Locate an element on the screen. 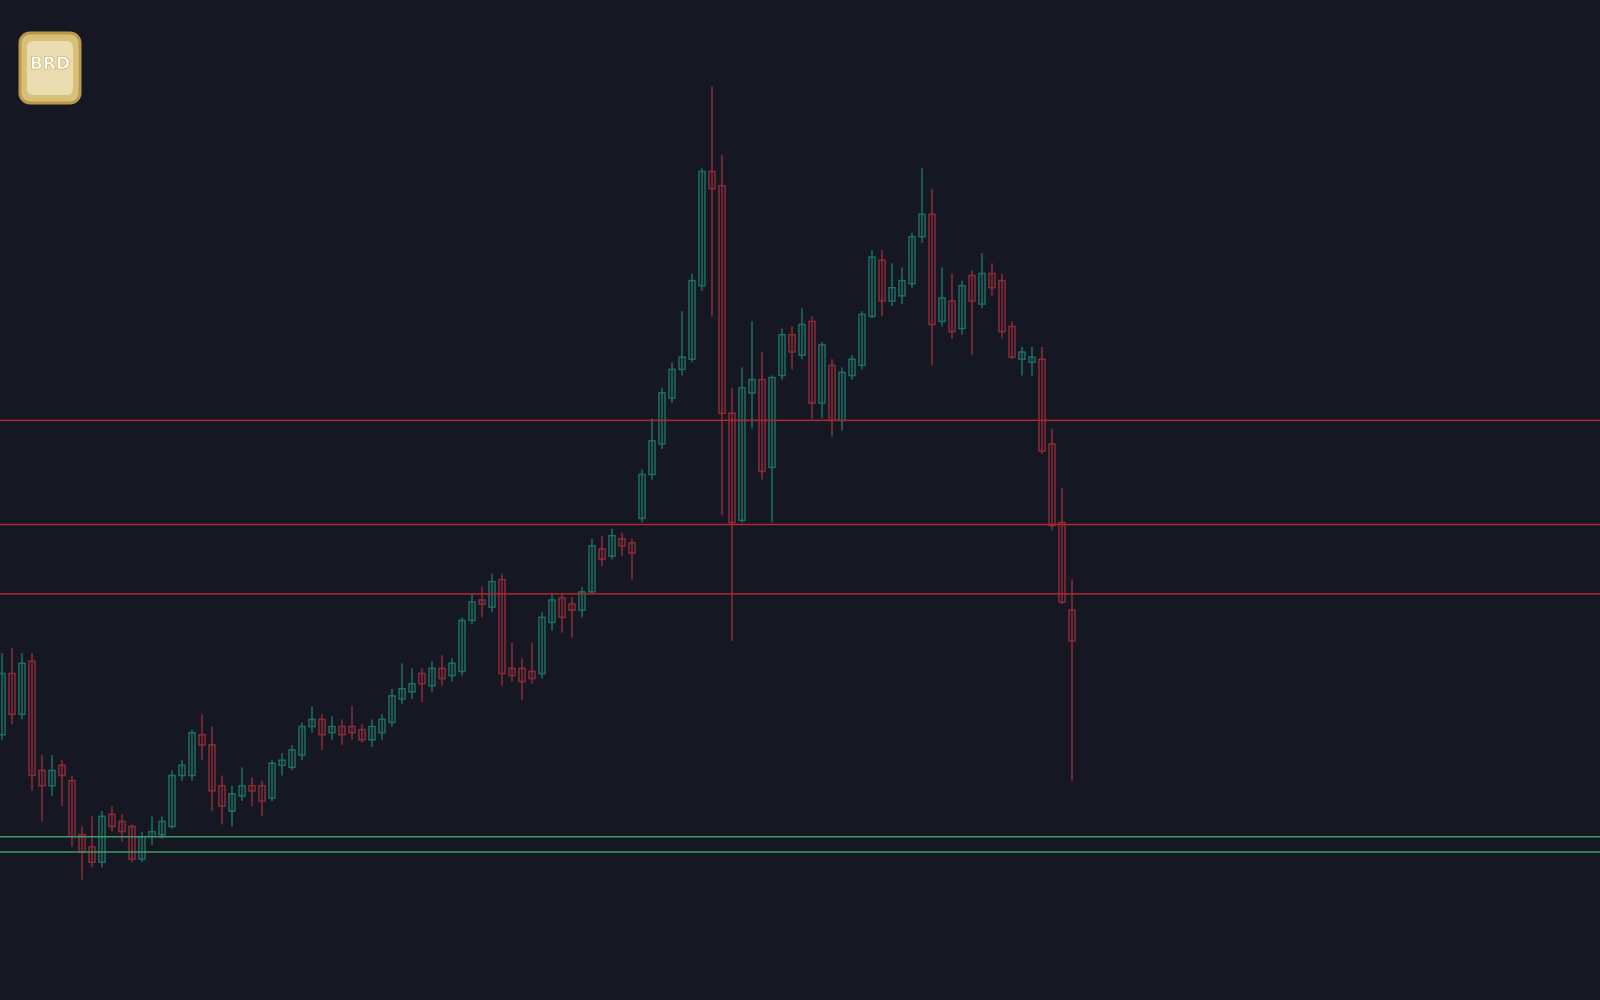 This screenshot has height=1000, width=1600. logo: BRD is located at coordinates (50, 68).